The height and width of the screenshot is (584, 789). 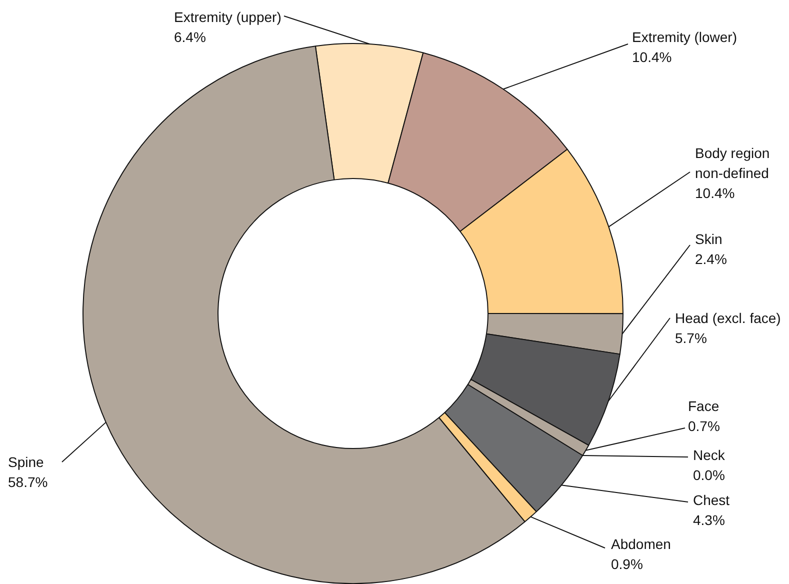 What do you see at coordinates (28, 482) in the screenshot?
I see `data-label: 58.7%` at bounding box center [28, 482].